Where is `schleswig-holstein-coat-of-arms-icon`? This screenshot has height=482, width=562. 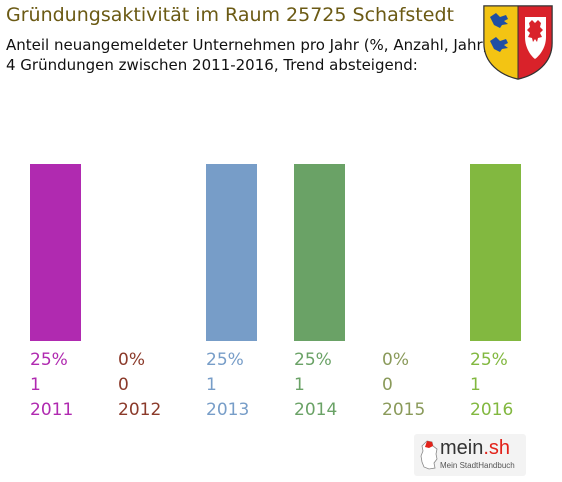
schleswig-holstein-coat-of-arms-icon is located at coordinates (518, 42).